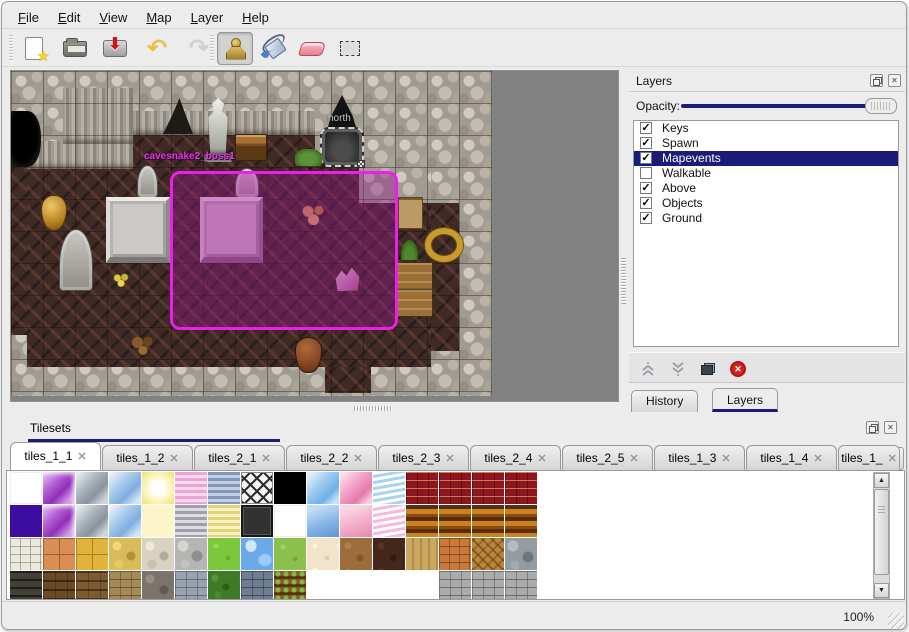 Image resolution: width=909 pixels, height=632 pixels. Describe the element at coordinates (239, 457) in the screenshot. I see `tileset-tab-tiles_2_1: tiles_2_1 ✕` at that location.